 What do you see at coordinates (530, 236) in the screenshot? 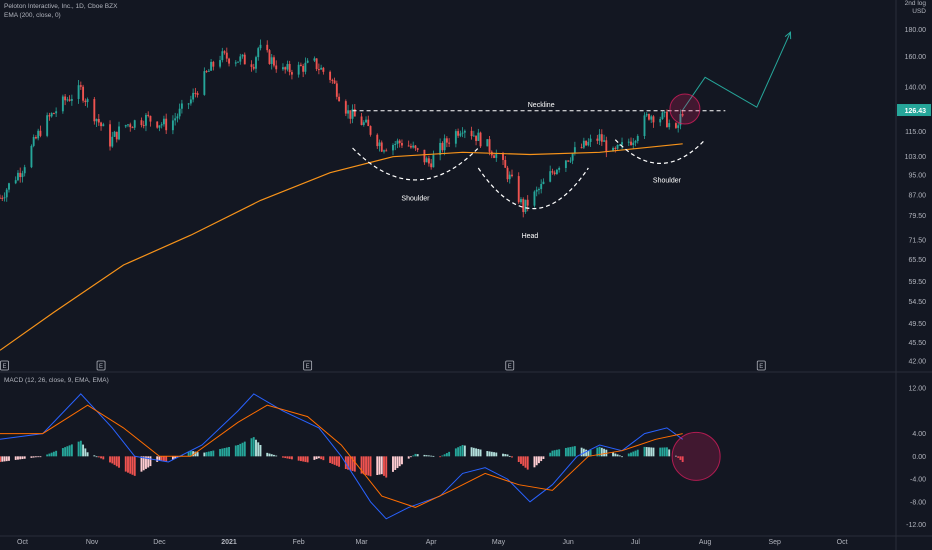
I see `head-label: Head` at bounding box center [530, 236].